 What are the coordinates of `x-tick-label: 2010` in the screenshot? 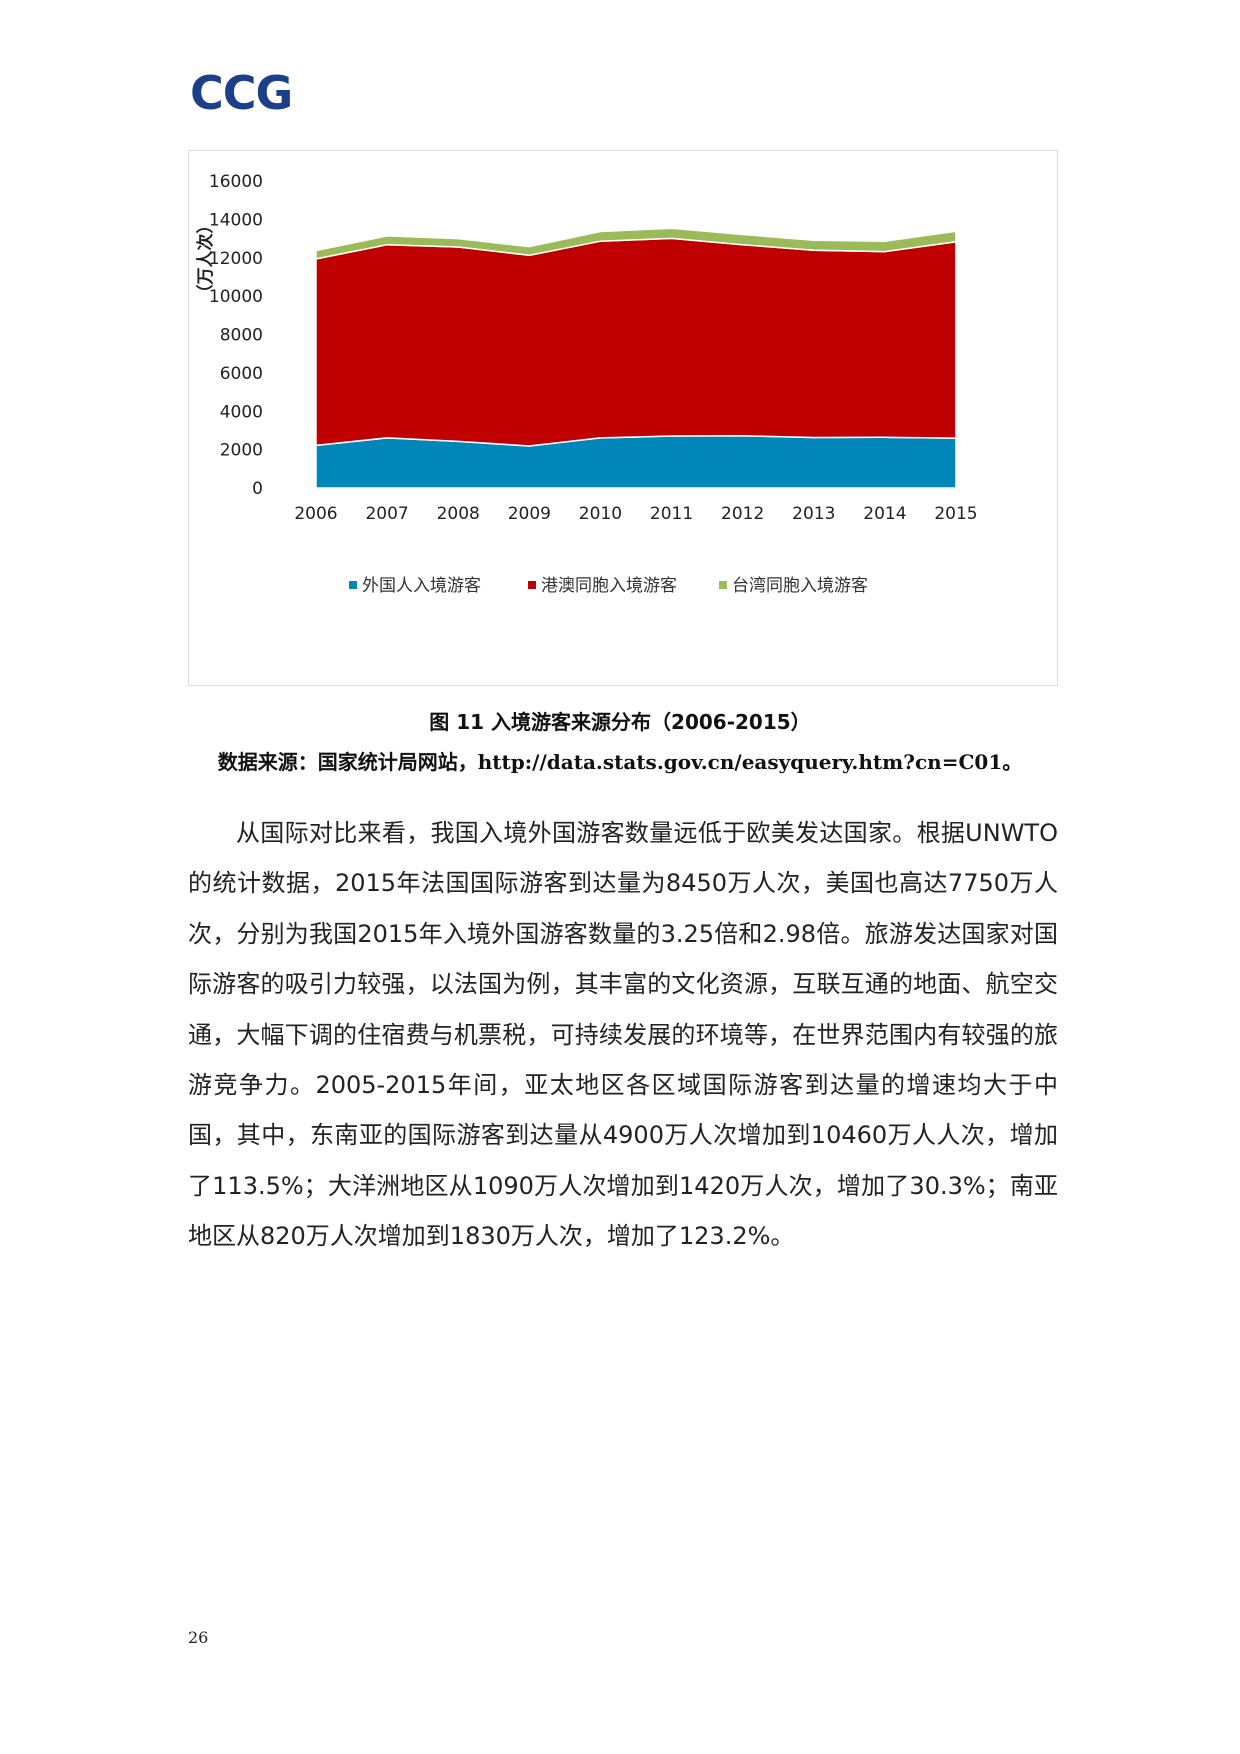 It's located at (600, 514).